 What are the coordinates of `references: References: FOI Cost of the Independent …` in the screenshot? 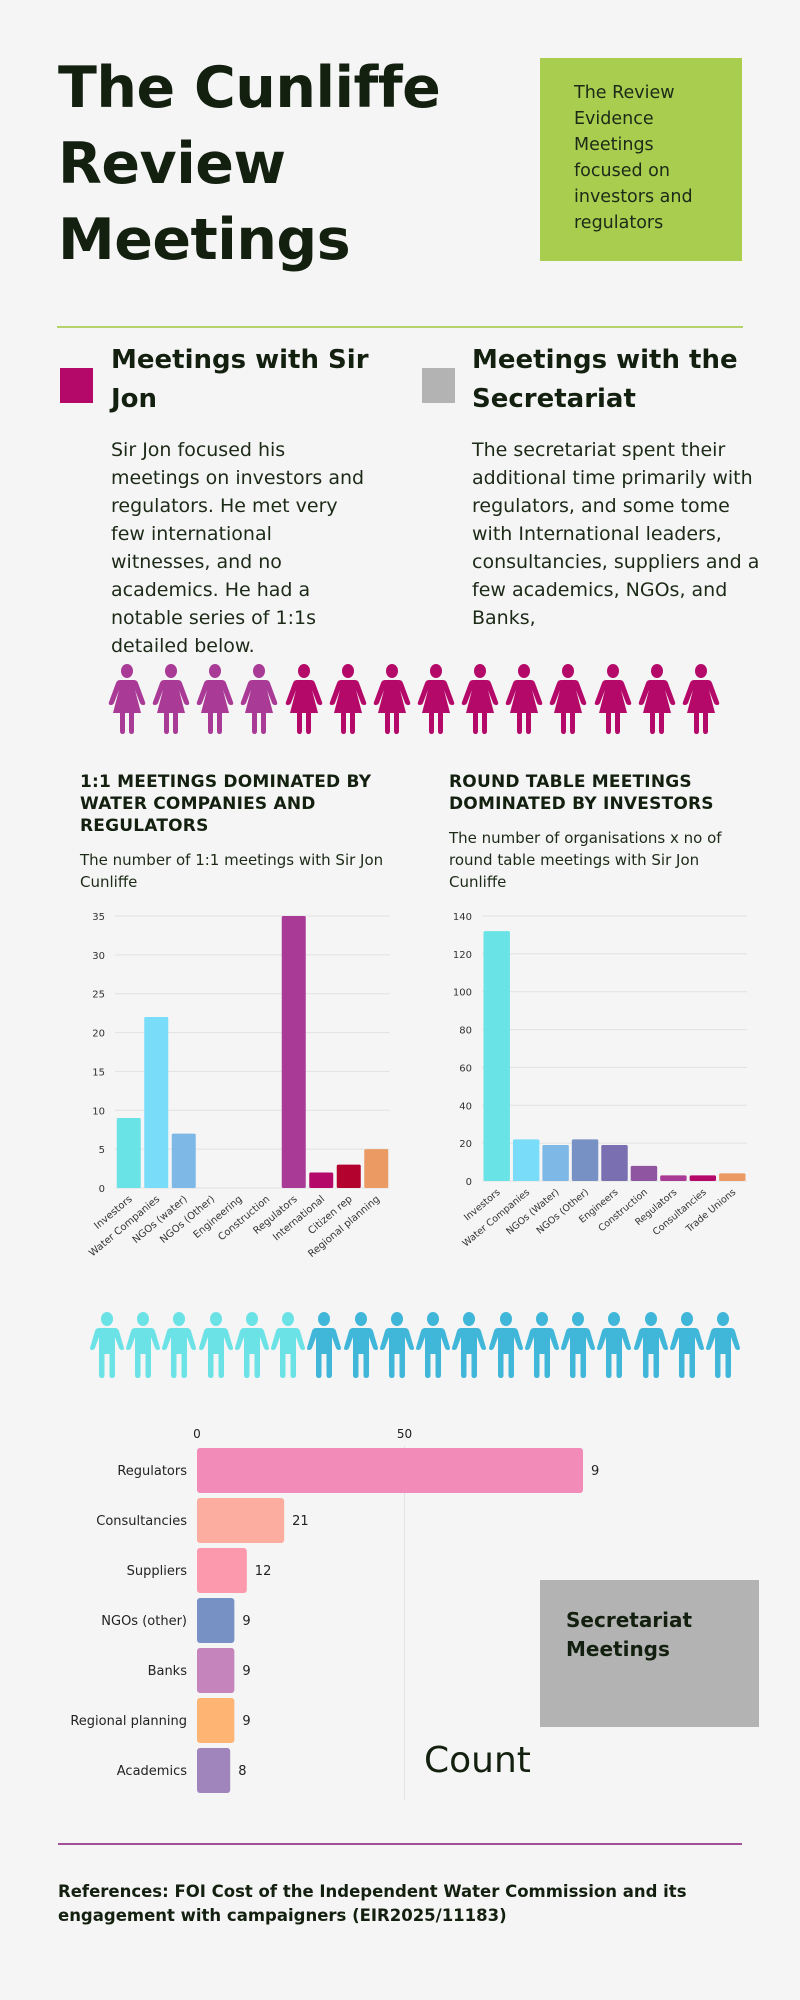 It's located at (372, 1903).